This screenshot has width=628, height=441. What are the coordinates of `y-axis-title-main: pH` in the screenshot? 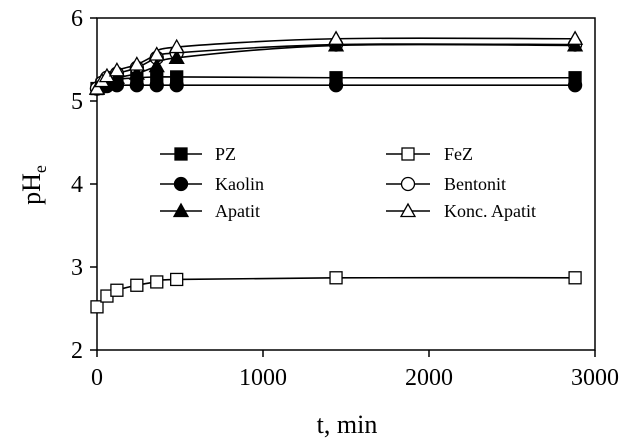 It's located at (31, 189).